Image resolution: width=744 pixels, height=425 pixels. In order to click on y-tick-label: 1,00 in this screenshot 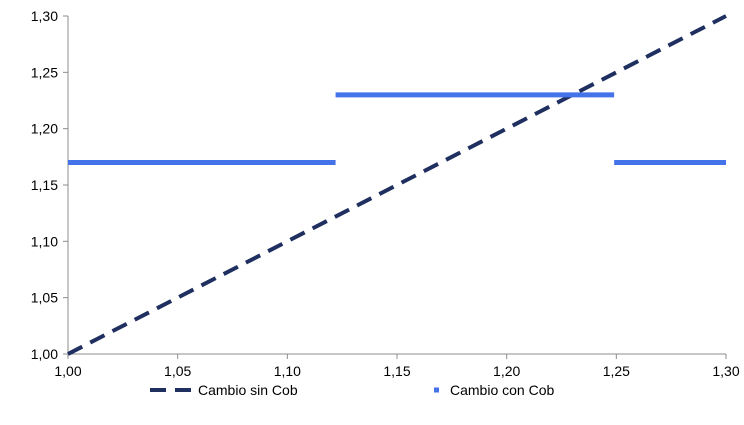, I will do `click(44, 354)`.